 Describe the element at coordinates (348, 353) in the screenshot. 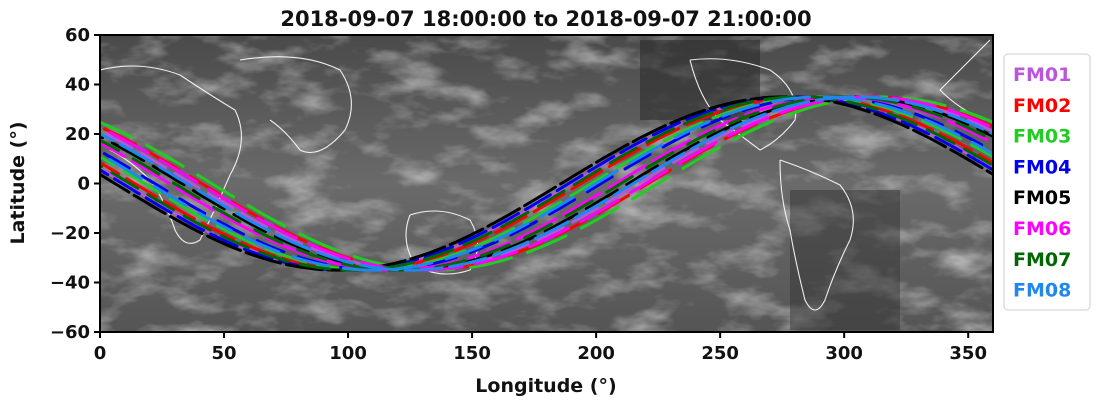

I see `x-tick-label: 100` at that location.